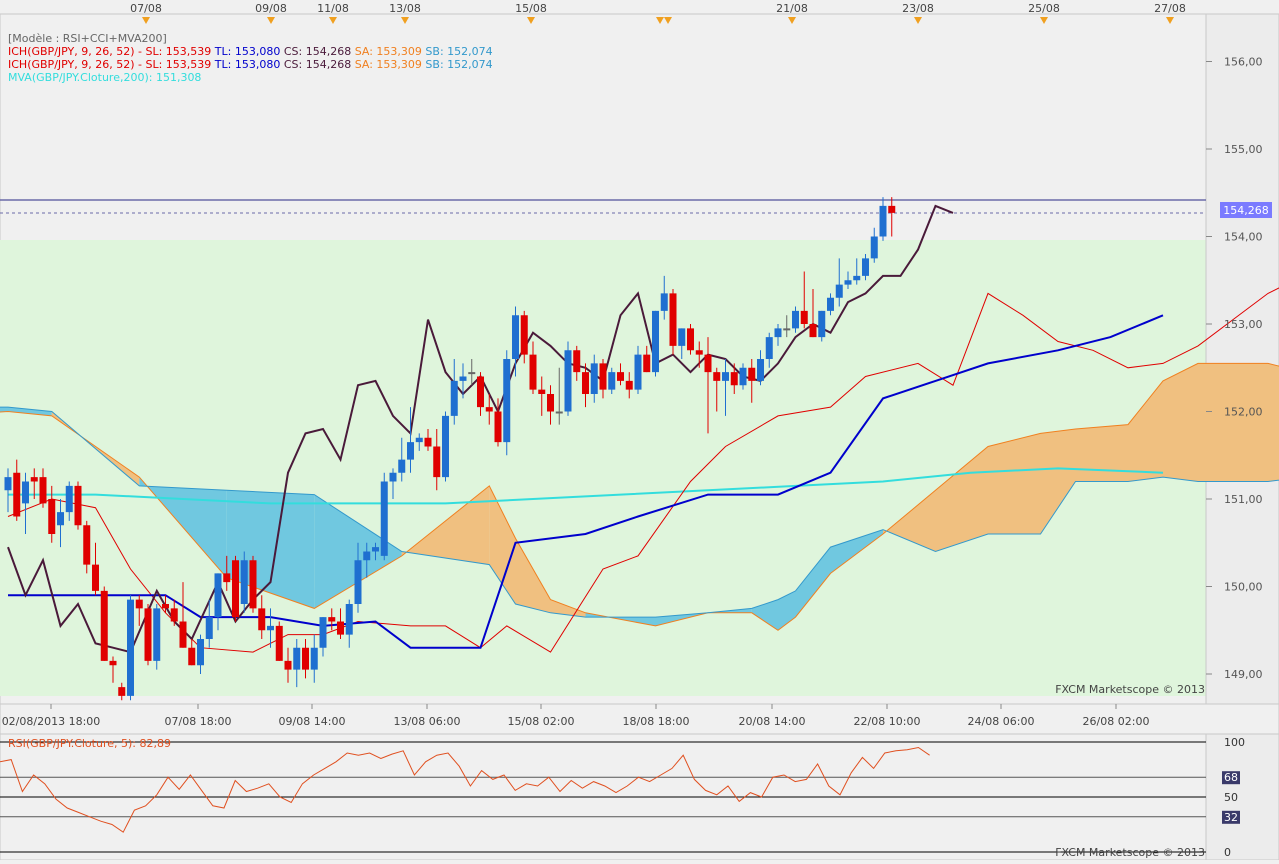  I want to click on rsi-tick-label: 50, so click(1231, 797).